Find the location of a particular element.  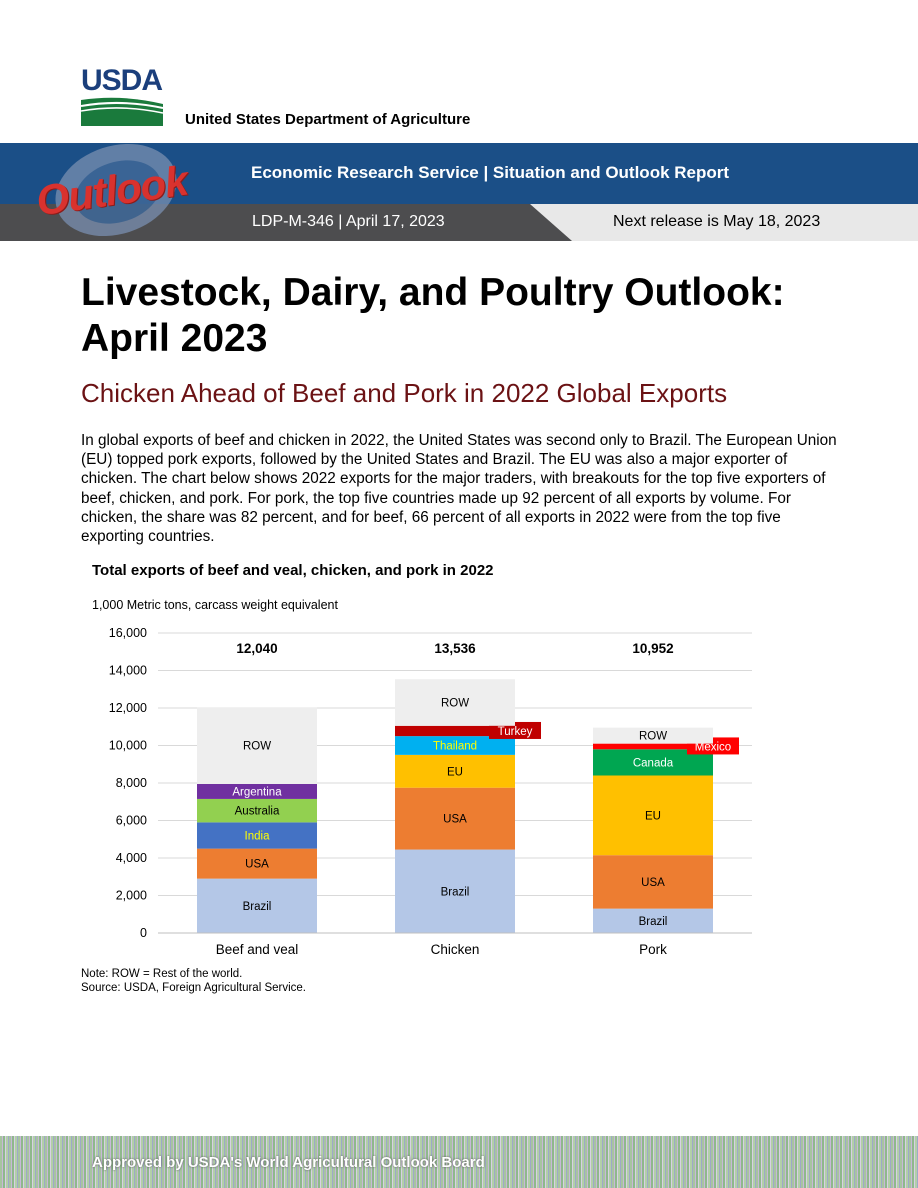

segment-label: Thailand is located at coordinates (455, 747).